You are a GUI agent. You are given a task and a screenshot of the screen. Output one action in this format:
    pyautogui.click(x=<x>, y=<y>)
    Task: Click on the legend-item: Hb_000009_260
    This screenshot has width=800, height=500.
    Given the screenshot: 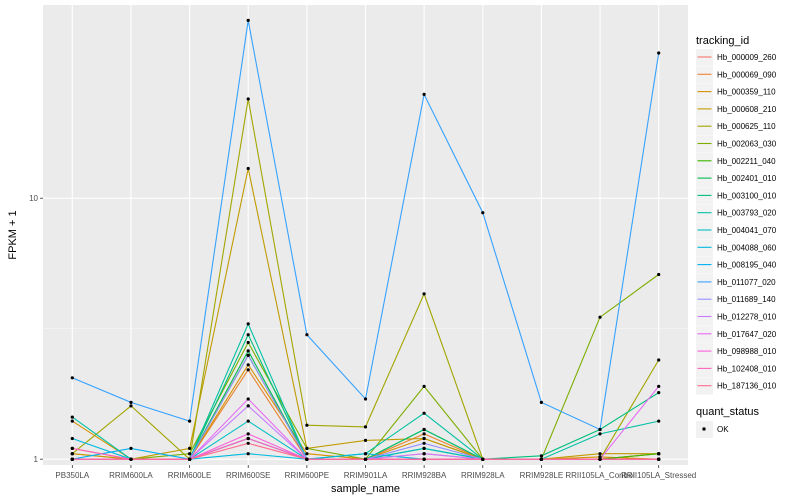 What is the action you would take?
    pyautogui.click(x=747, y=57)
    